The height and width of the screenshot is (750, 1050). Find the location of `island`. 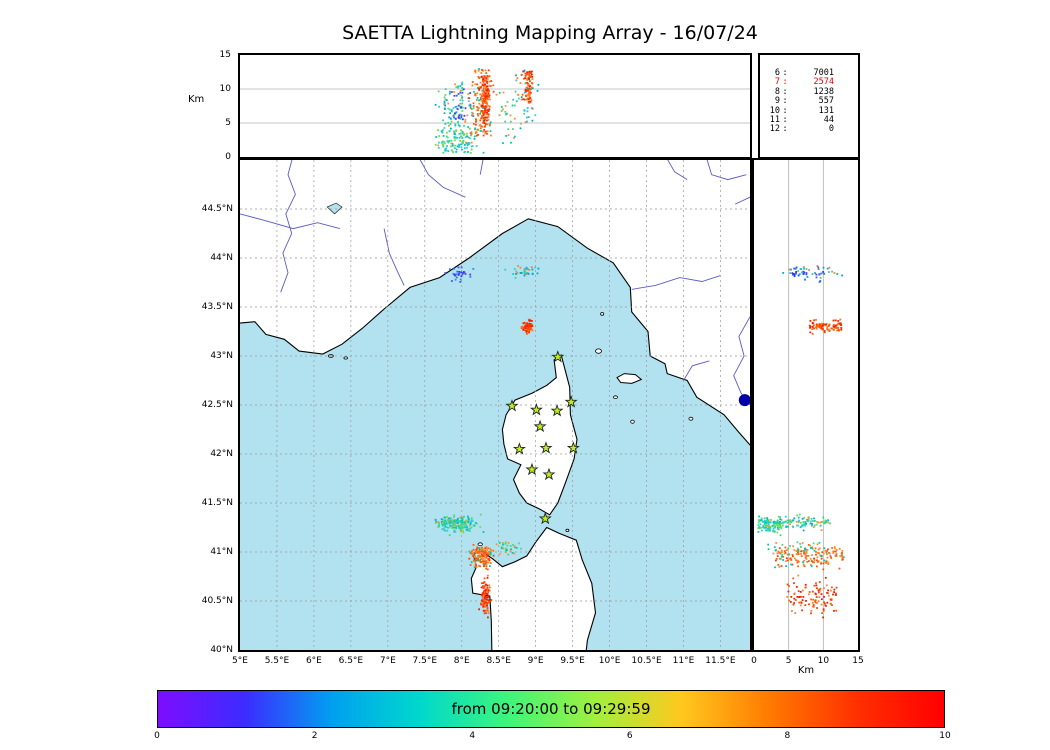

island is located at coordinates (598, 351).